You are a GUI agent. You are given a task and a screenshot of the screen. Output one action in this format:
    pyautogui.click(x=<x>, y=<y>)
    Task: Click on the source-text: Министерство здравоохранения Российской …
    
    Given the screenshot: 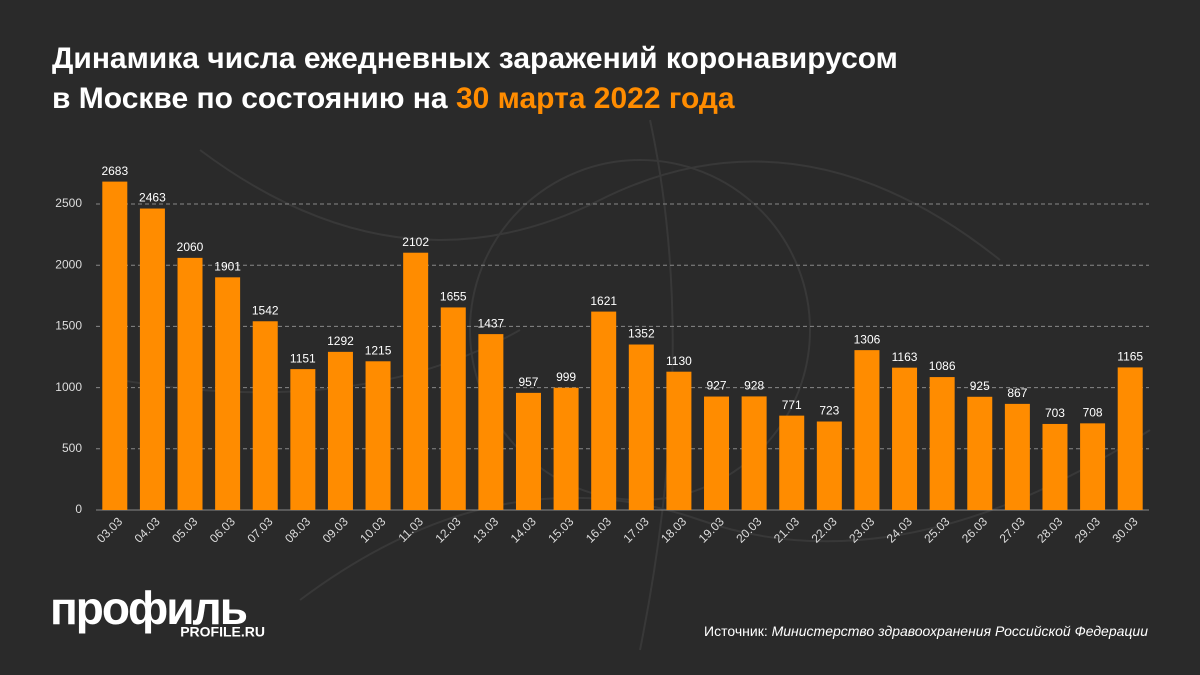 What is the action you would take?
    pyautogui.click(x=960, y=631)
    